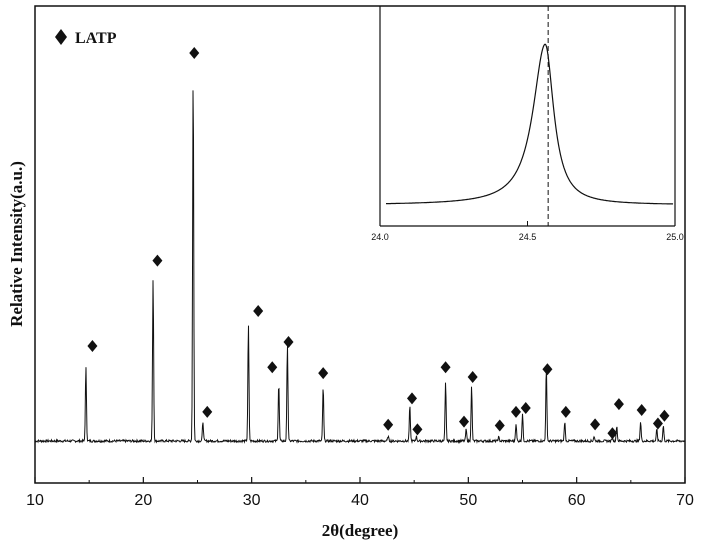 This screenshot has width=704, height=552. What do you see at coordinates (528, 237) in the screenshot?
I see `inset-x-tick-label: 24.5` at bounding box center [528, 237].